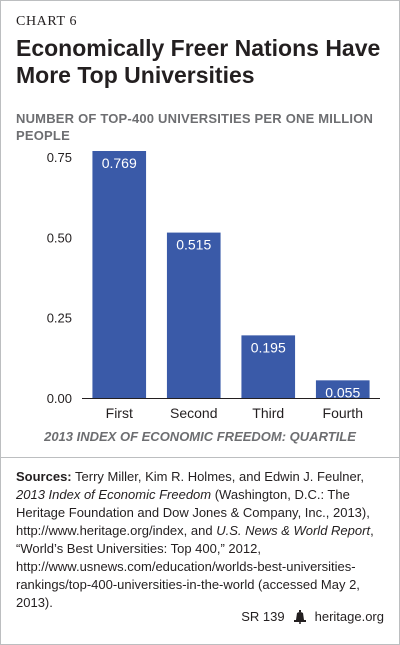 The image size is (400, 645). I want to click on y-tick-label: 0.50, so click(59, 237).